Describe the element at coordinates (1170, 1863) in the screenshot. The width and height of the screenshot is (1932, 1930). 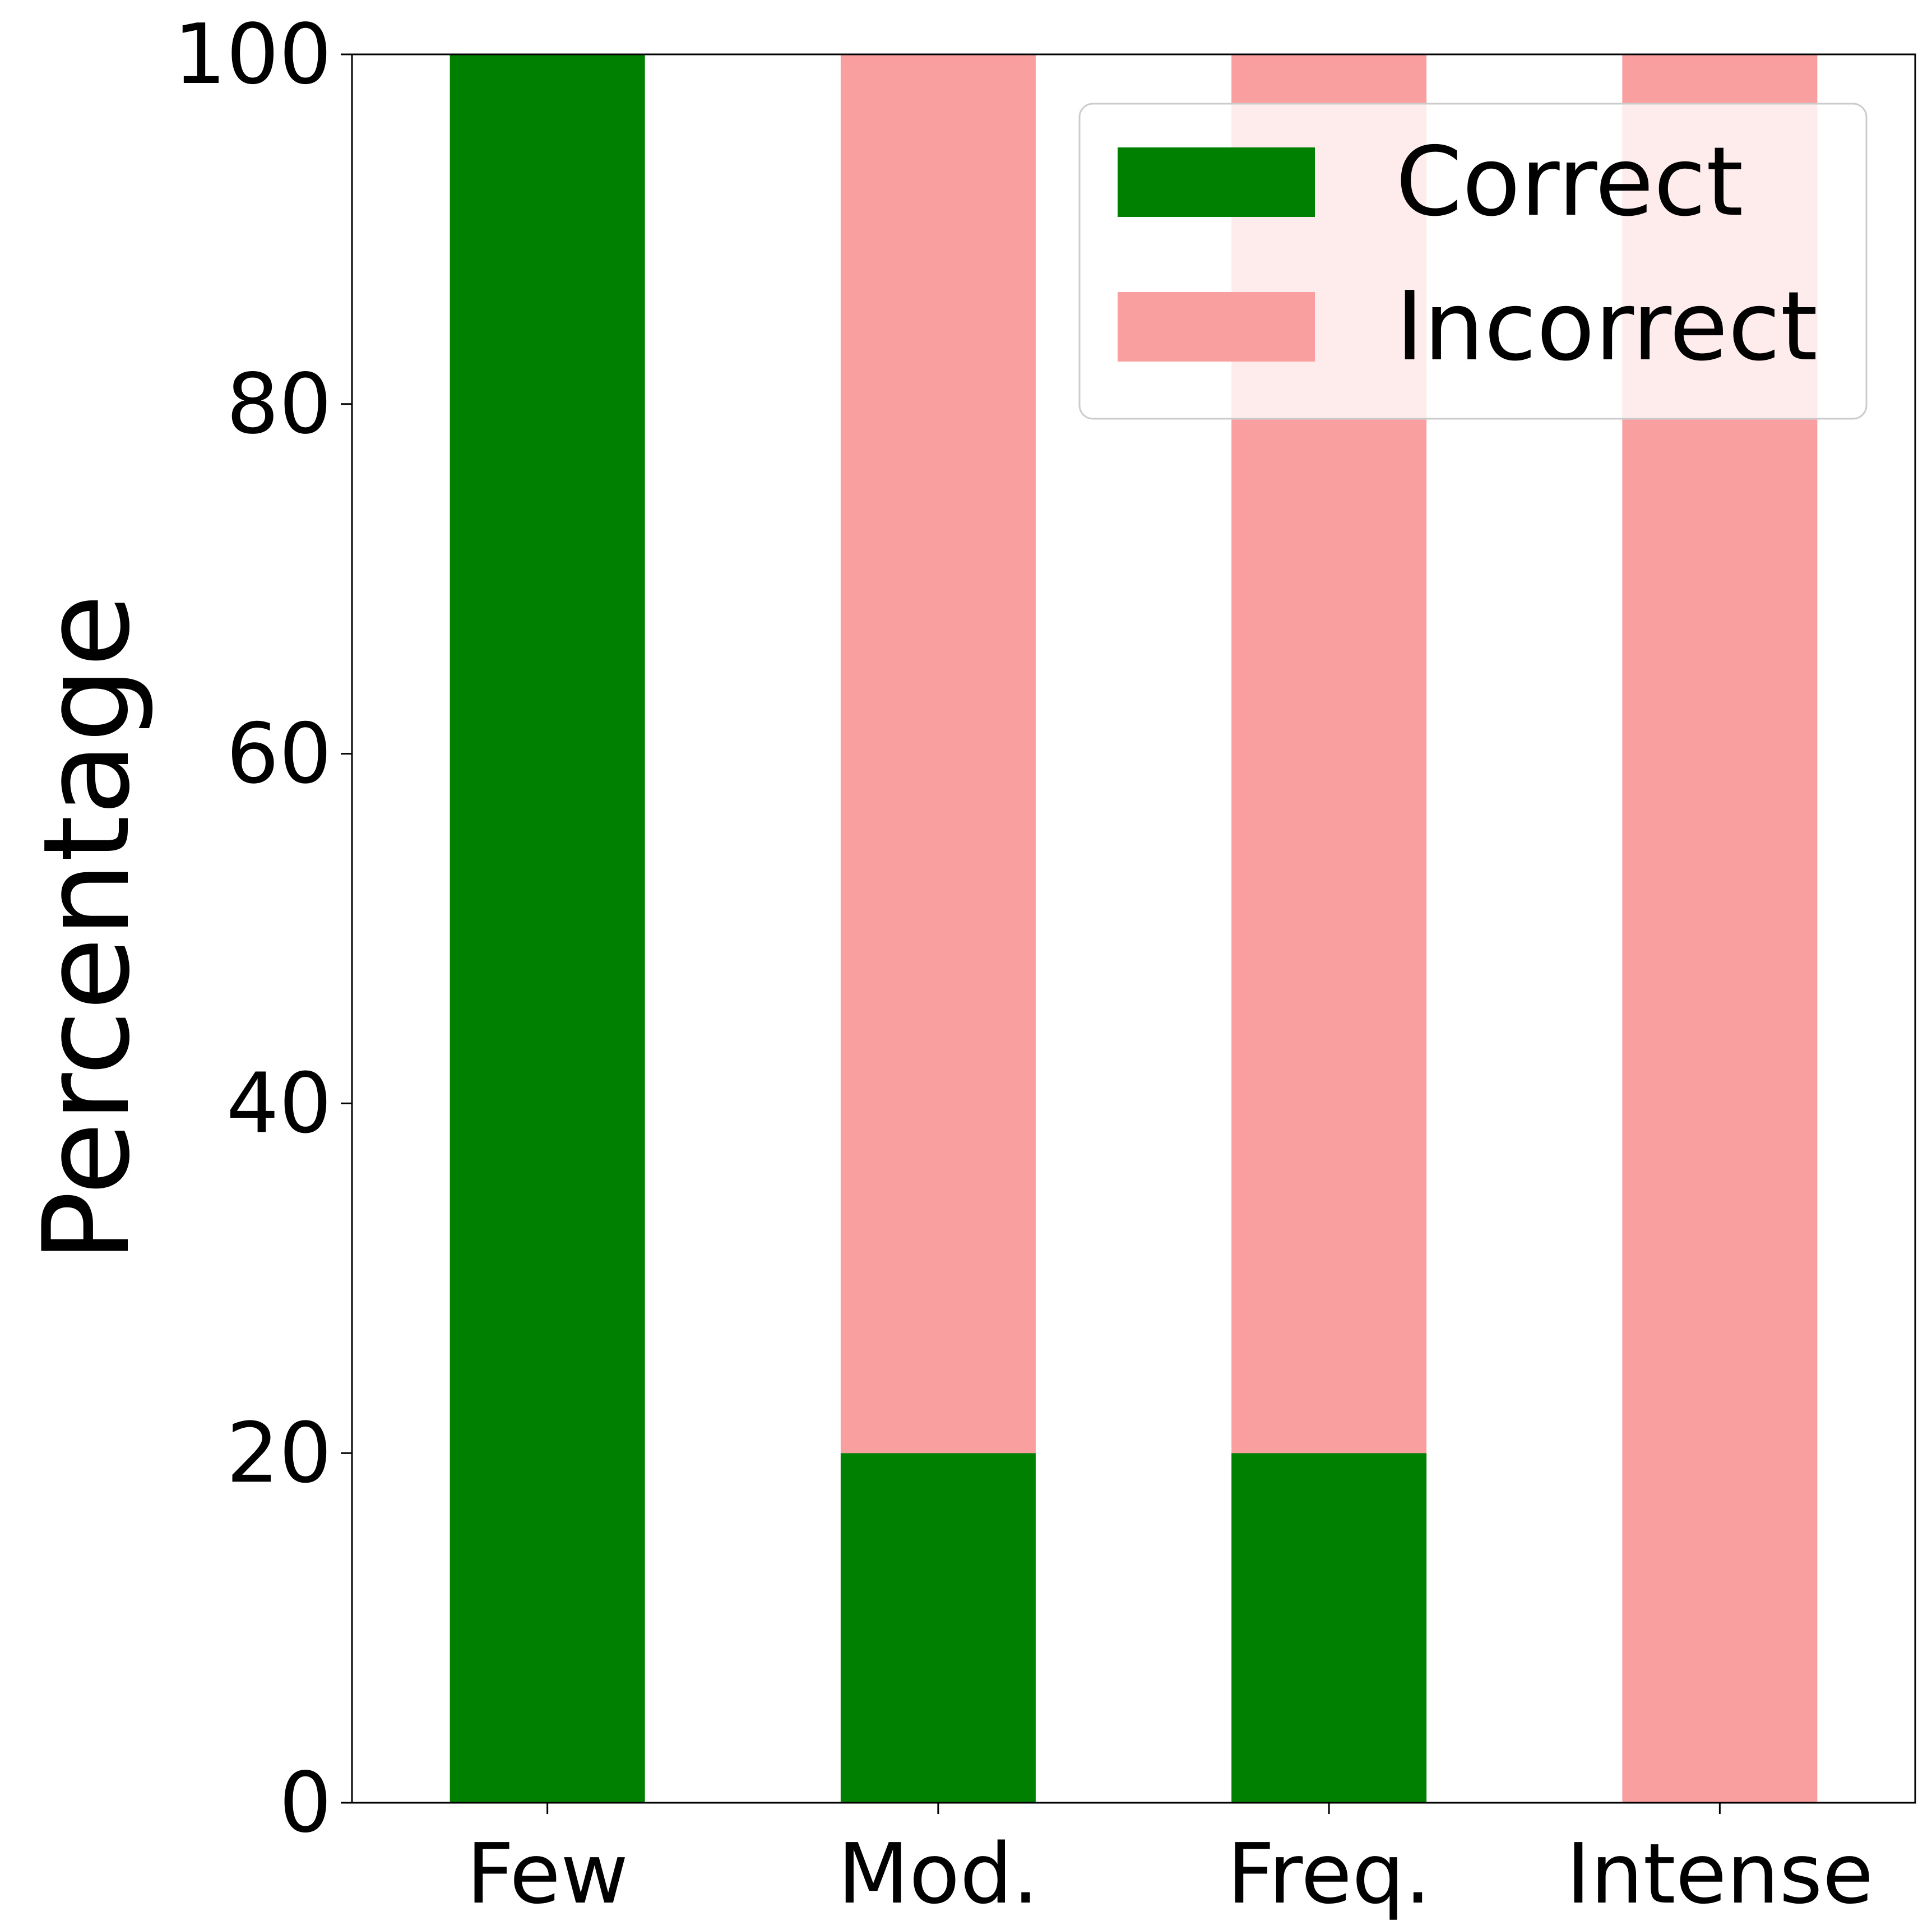
I see `x-axis-ticks: Few Mod. Freq. Intense` at that location.